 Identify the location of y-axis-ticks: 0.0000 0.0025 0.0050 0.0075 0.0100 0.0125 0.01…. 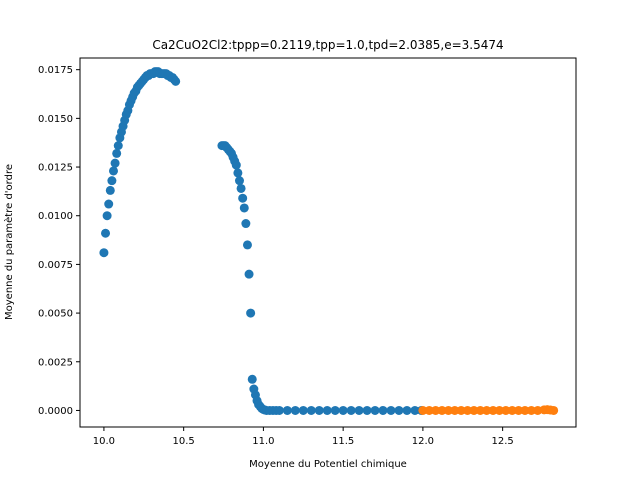
(59, 241).